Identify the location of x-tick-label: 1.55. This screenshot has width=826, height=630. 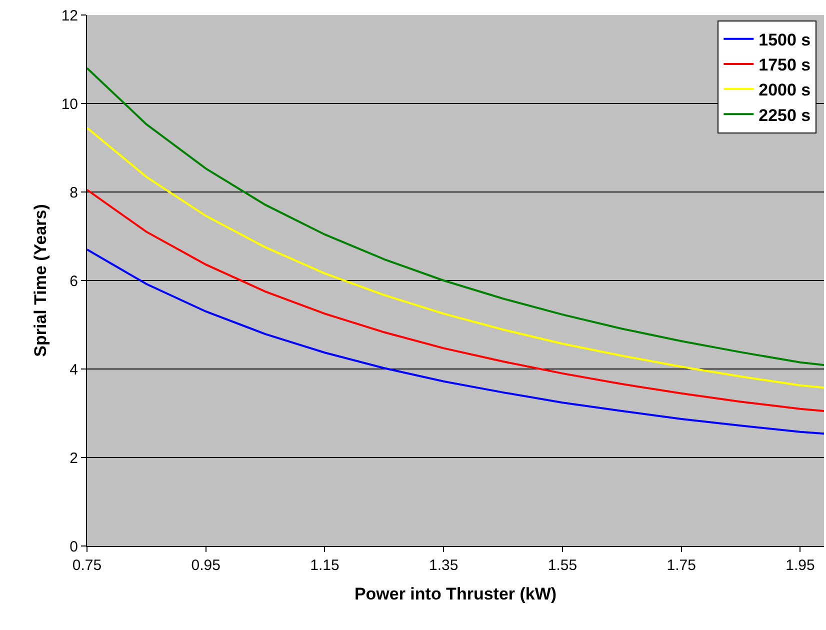
(563, 565).